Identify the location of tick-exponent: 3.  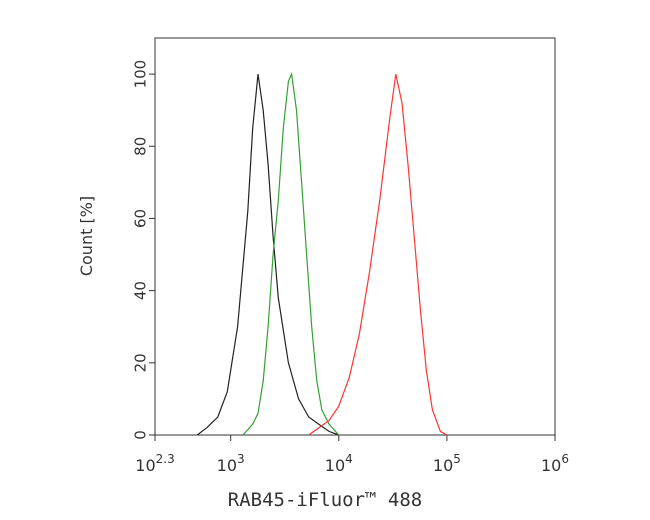
(241, 459).